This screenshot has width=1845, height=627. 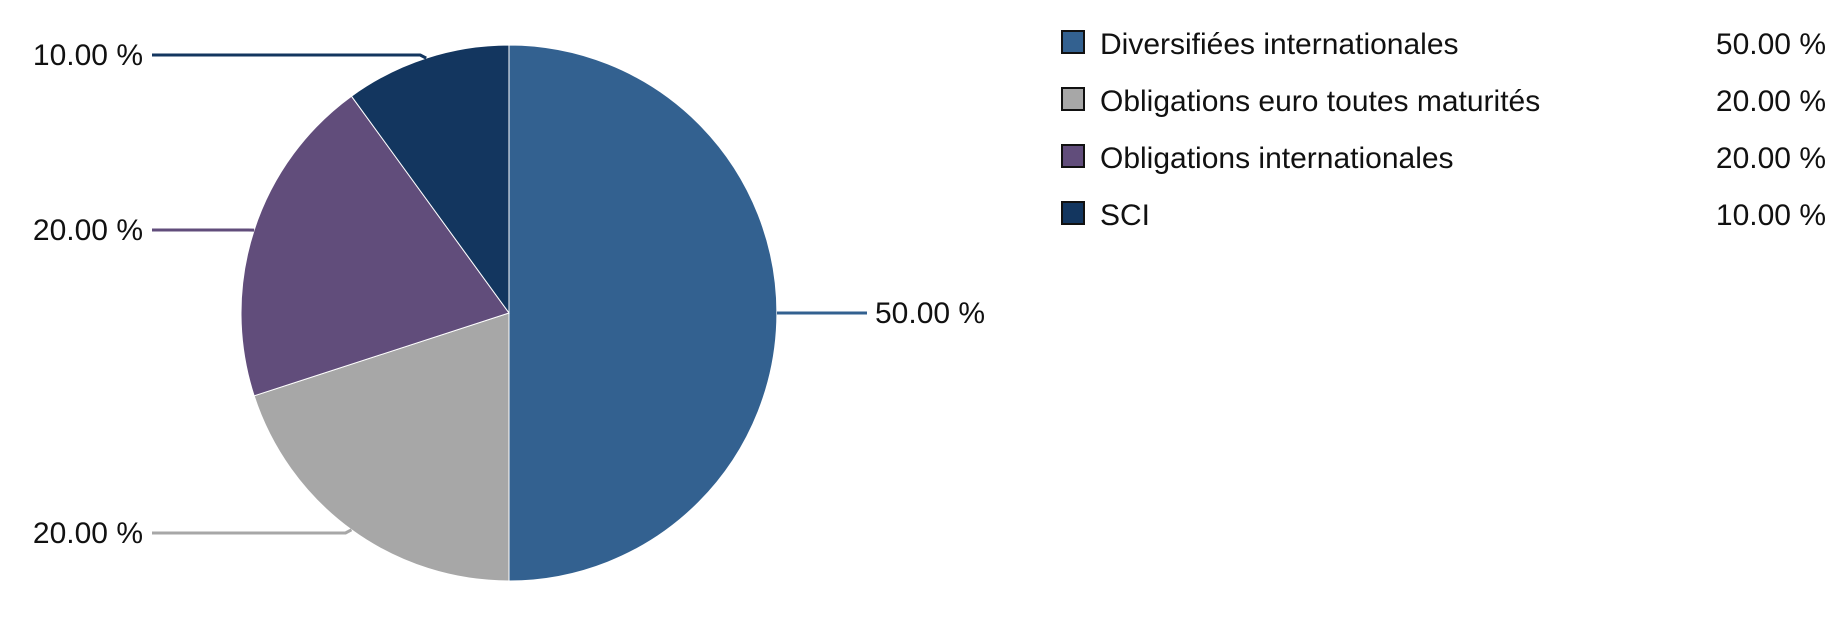 I want to click on pie-slice-sci, so click(x=430, y=179).